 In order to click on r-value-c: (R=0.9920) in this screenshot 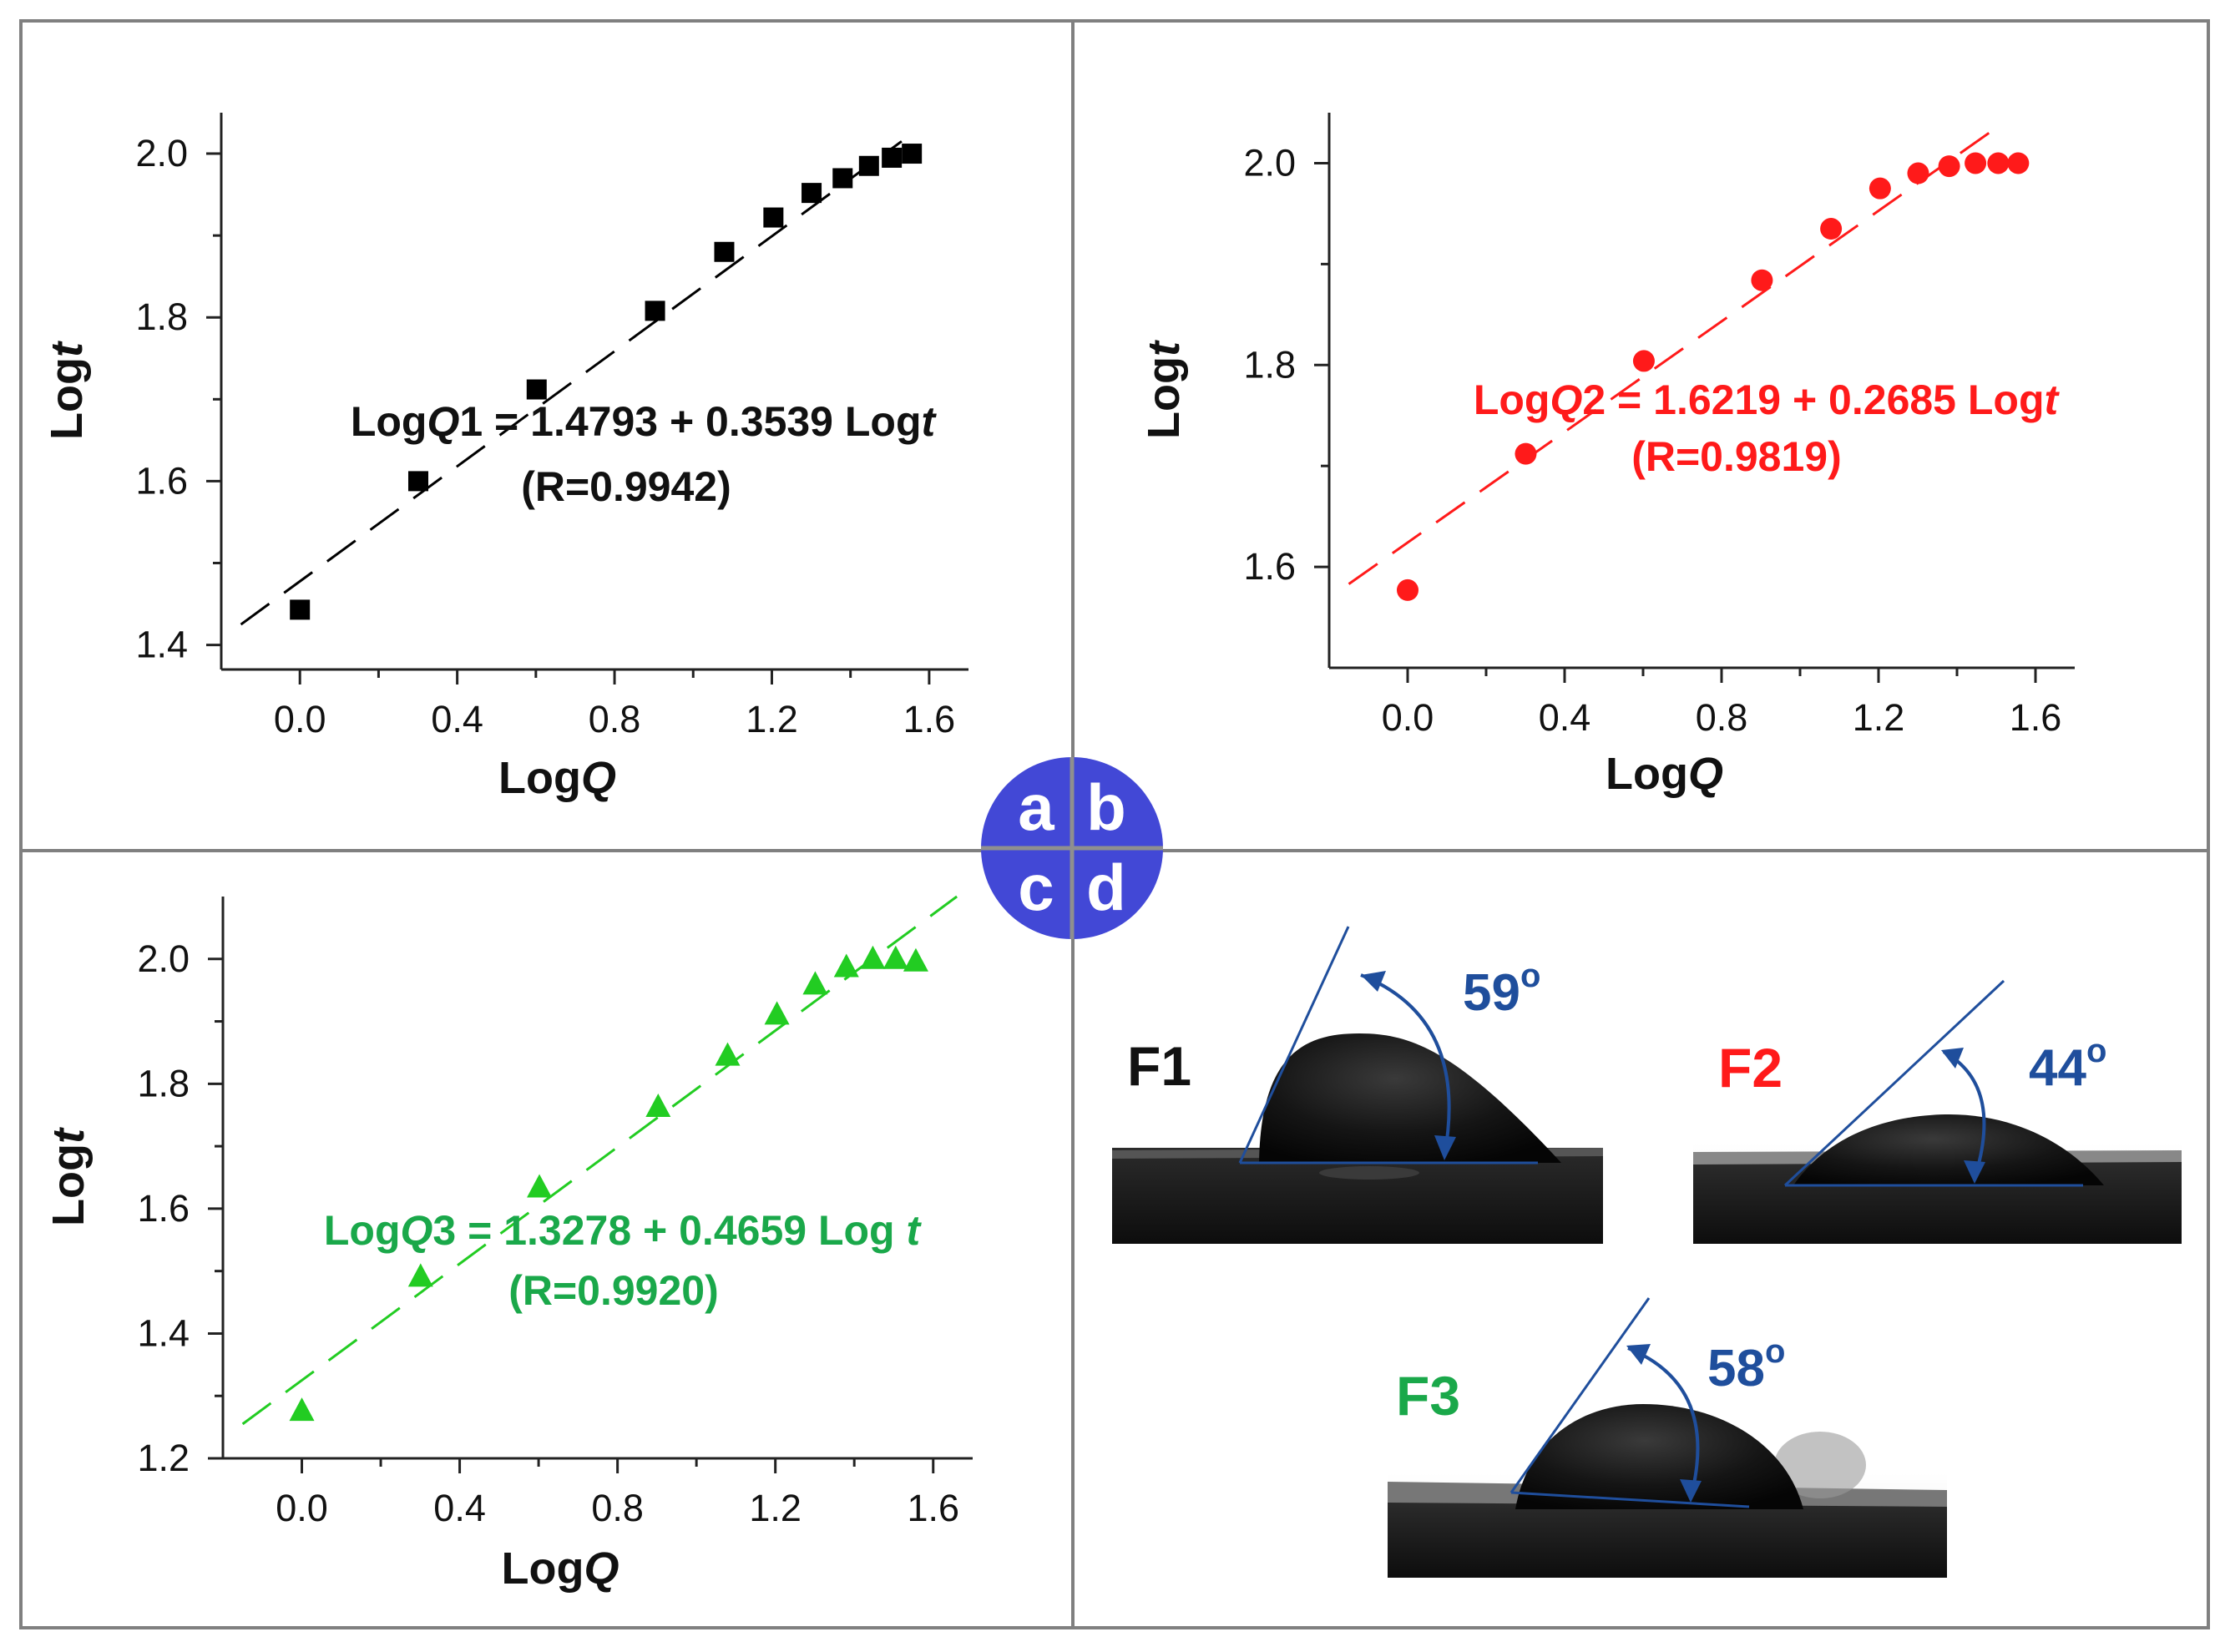, I will do `click(613, 1290)`.